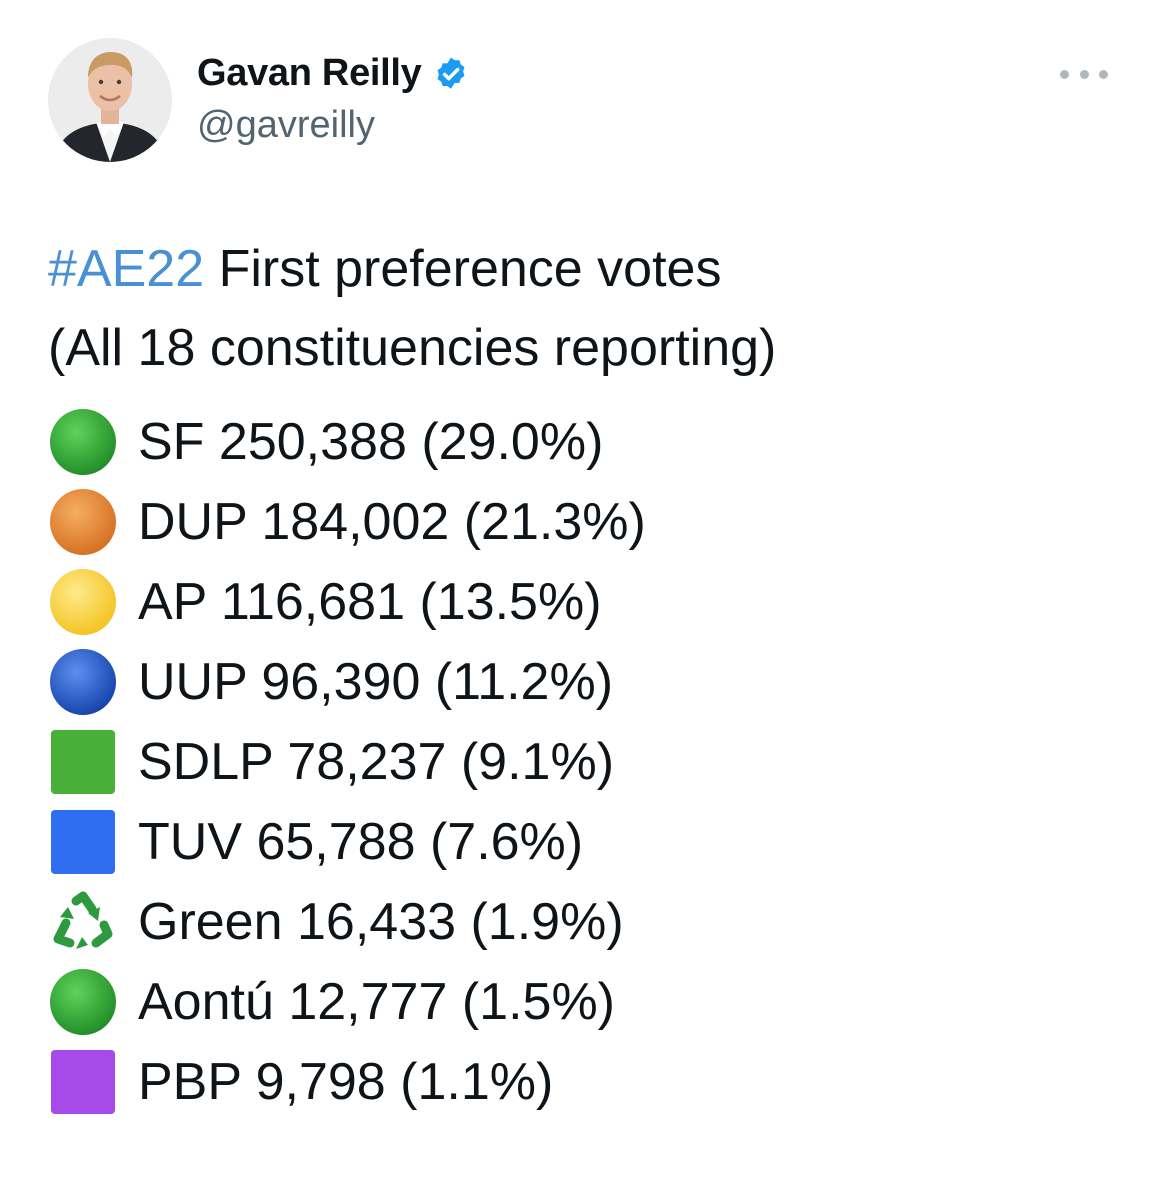  Describe the element at coordinates (83, 1082) in the screenshot. I see `purple-square-icon` at that location.